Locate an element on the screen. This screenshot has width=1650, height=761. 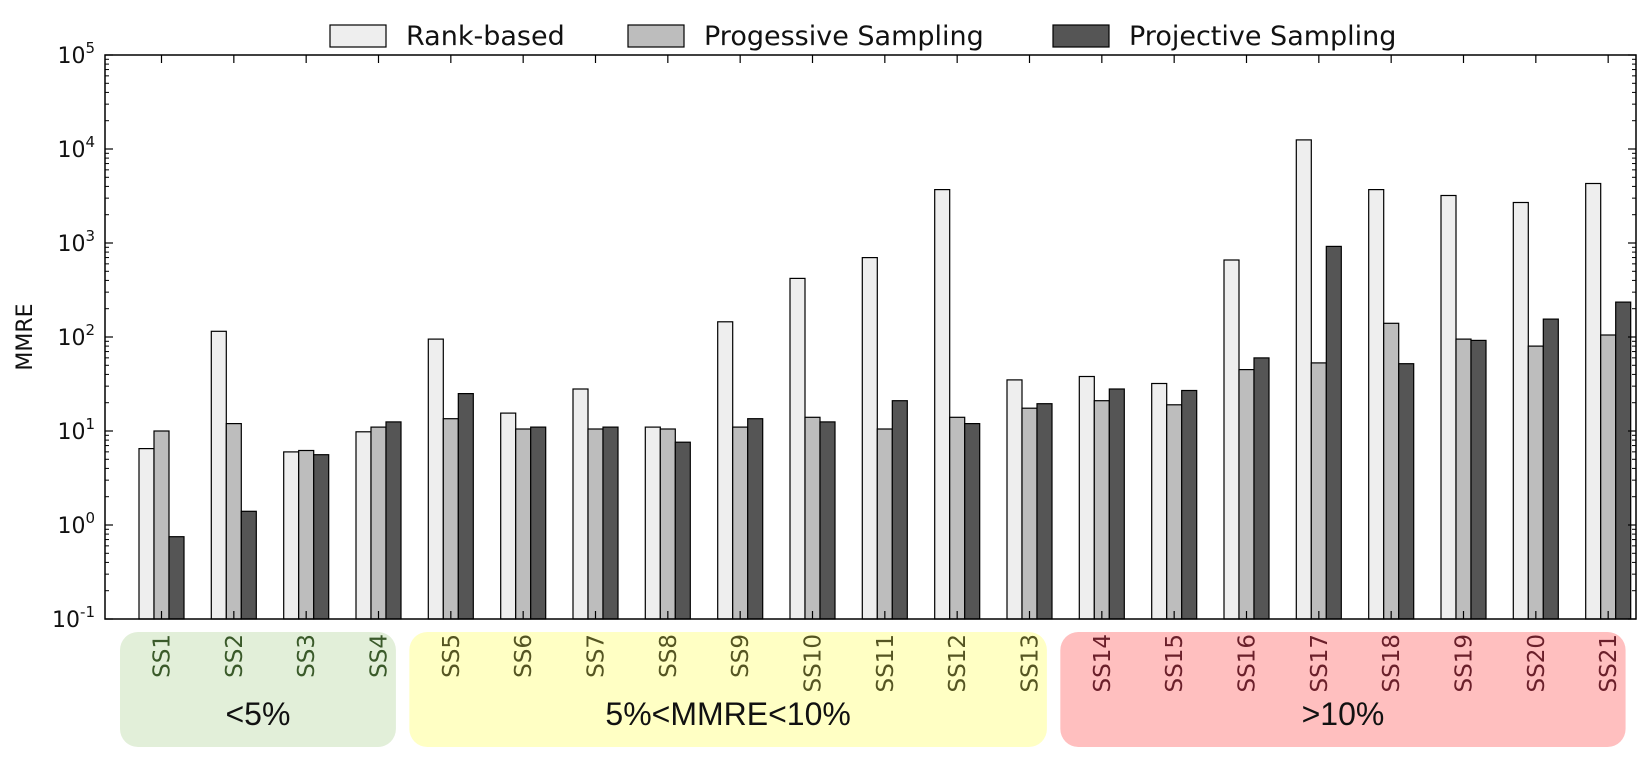
bar-ss2-projective-sampling is located at coordinates (248, 565).